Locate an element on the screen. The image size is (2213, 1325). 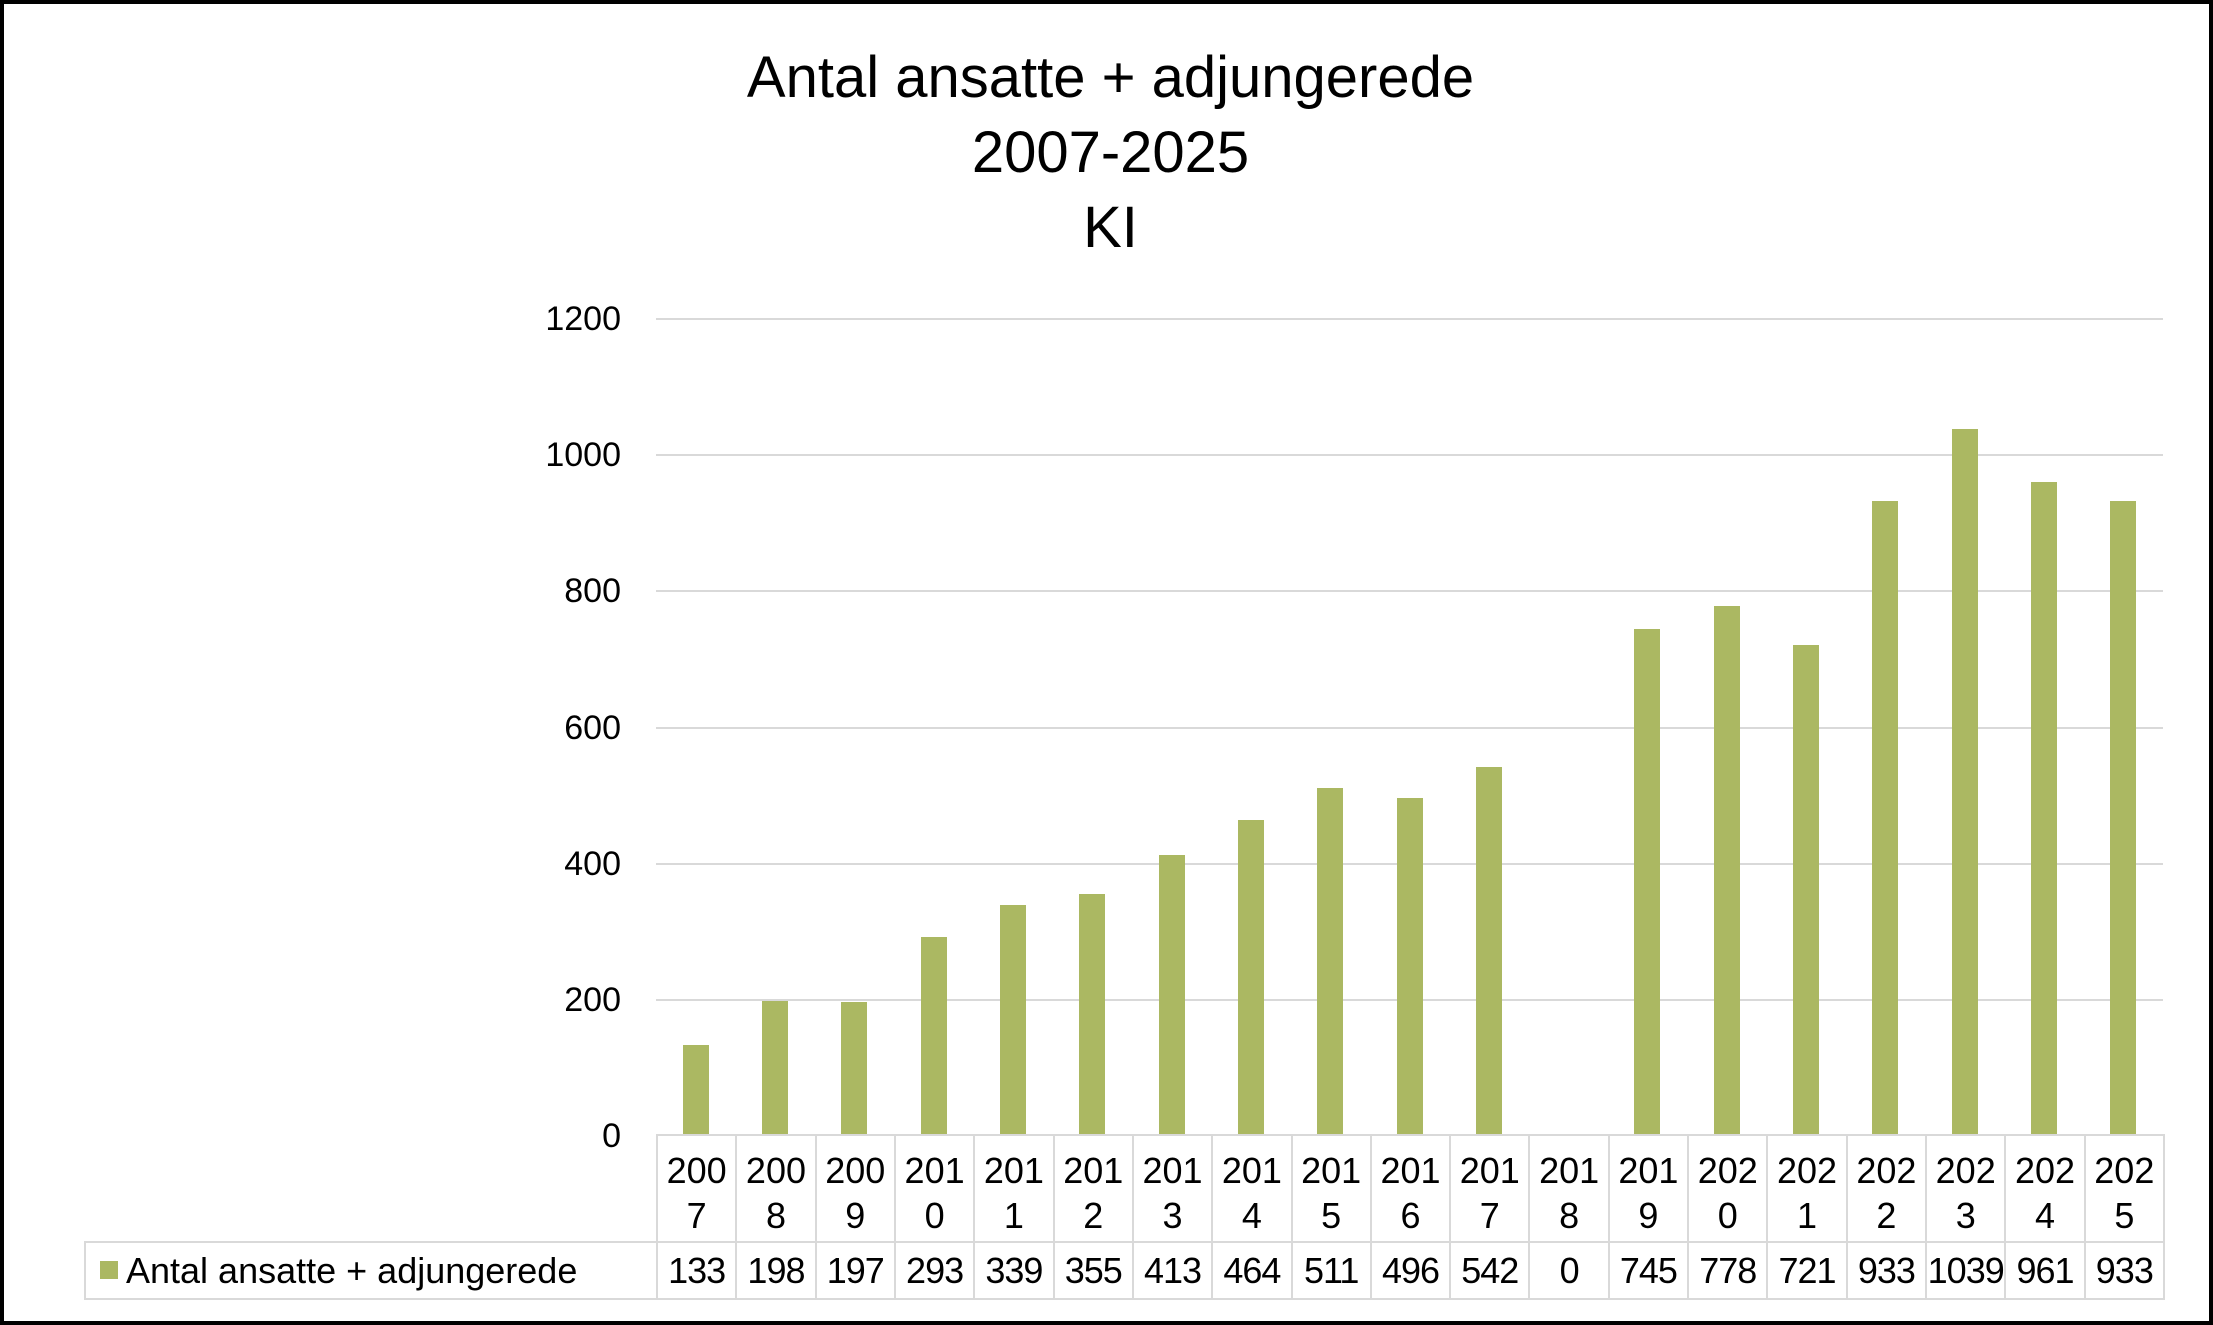
x-category-label: 2016 is located at coordinates (1410, 1188).